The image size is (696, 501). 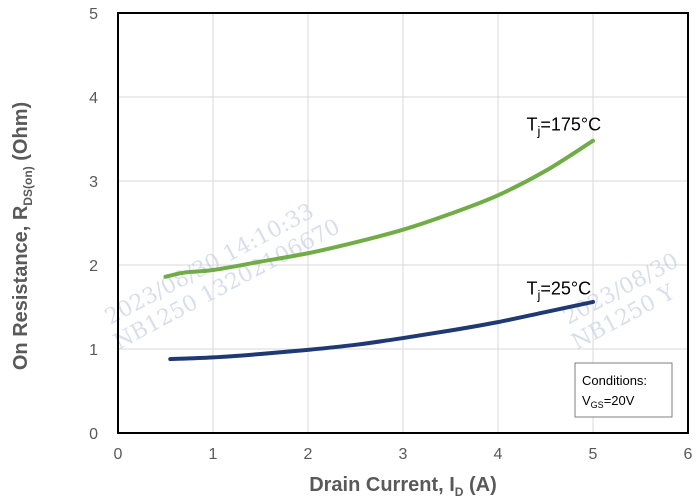 I want to click on y-axis-title-sub: DS(on), so click(x=28, y=185).